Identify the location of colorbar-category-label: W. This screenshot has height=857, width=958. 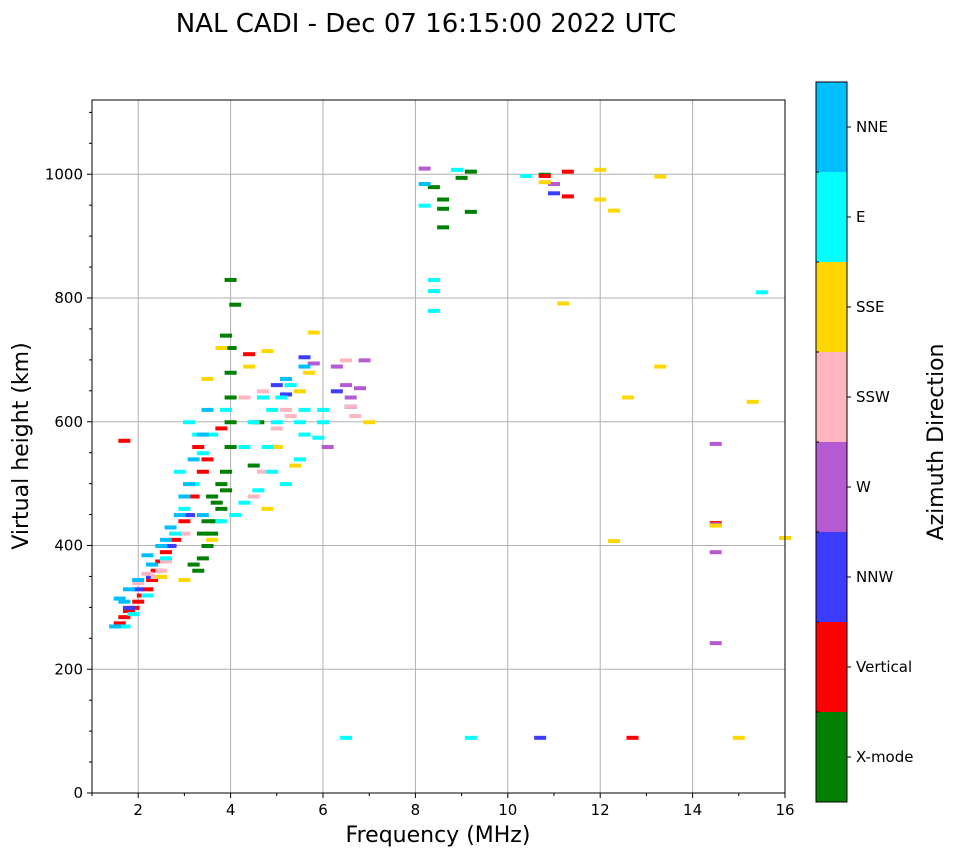
(863, 487).